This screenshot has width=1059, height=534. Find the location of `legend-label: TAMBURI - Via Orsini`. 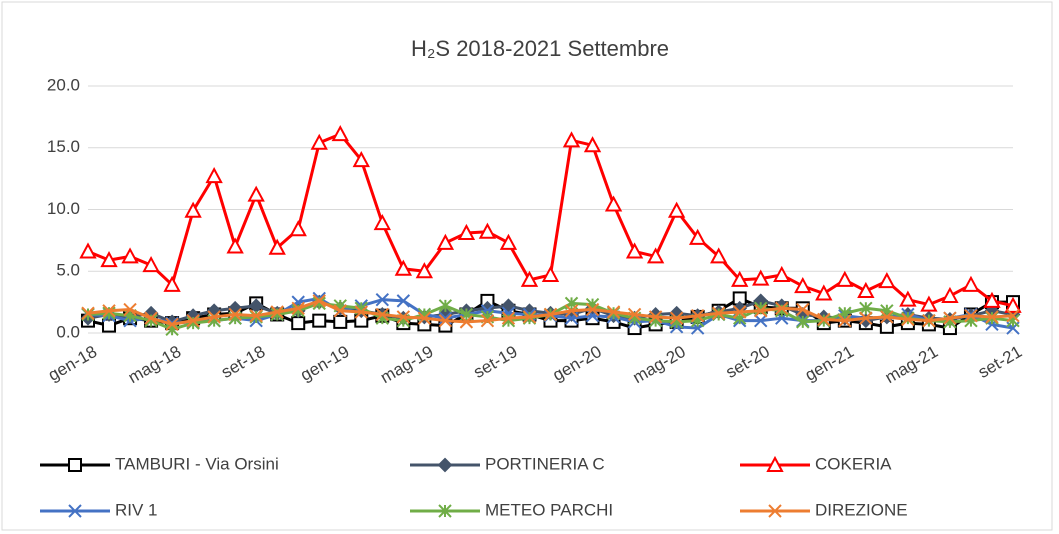

legend-label: TAMBURI - Via Orsini is located at coordinates (197, 463).